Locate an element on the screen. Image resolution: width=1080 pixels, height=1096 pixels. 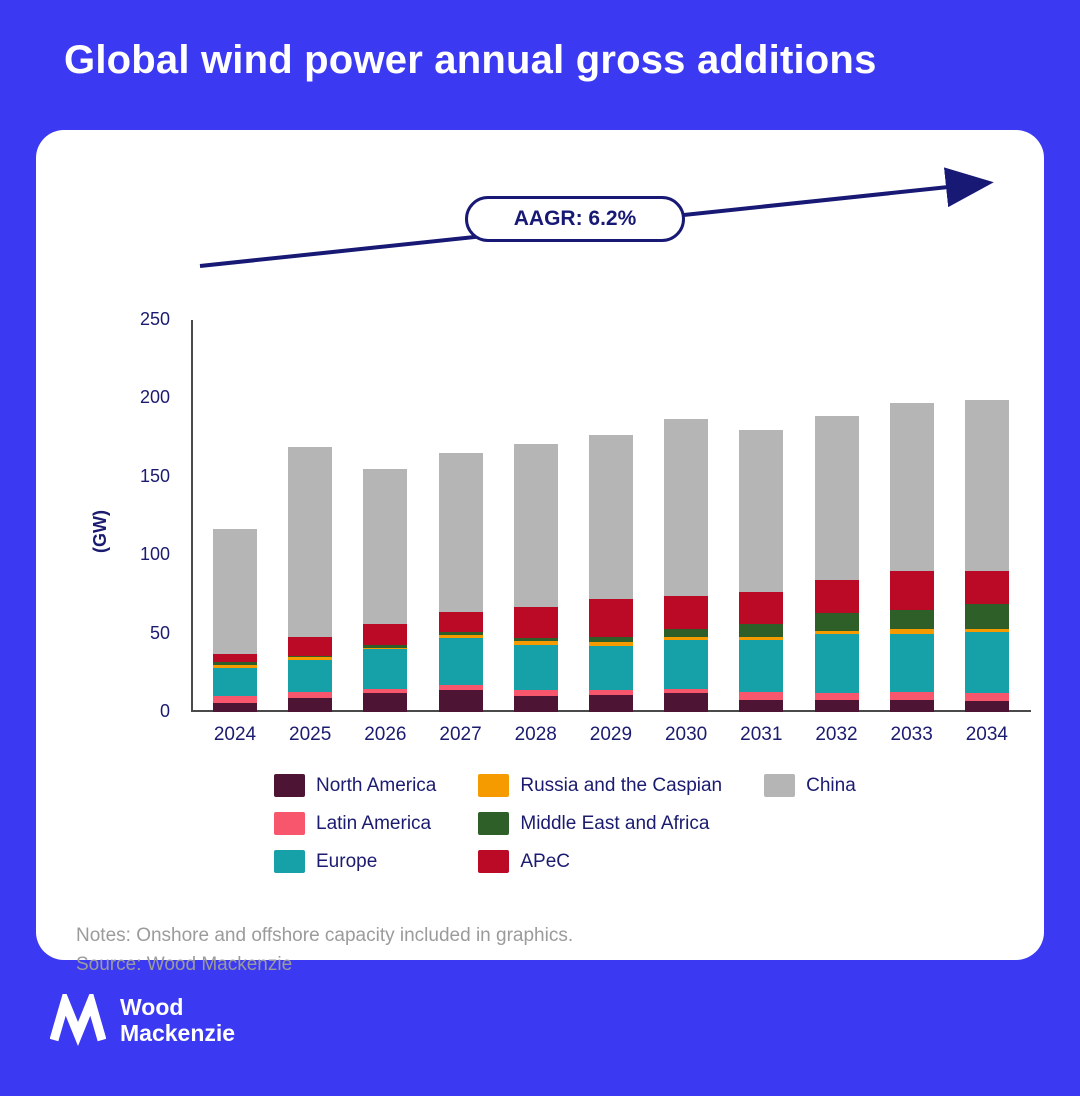
legend-label-russia-and-the-caspian: Russia and the Caspian is located at coordinates (621, 785).